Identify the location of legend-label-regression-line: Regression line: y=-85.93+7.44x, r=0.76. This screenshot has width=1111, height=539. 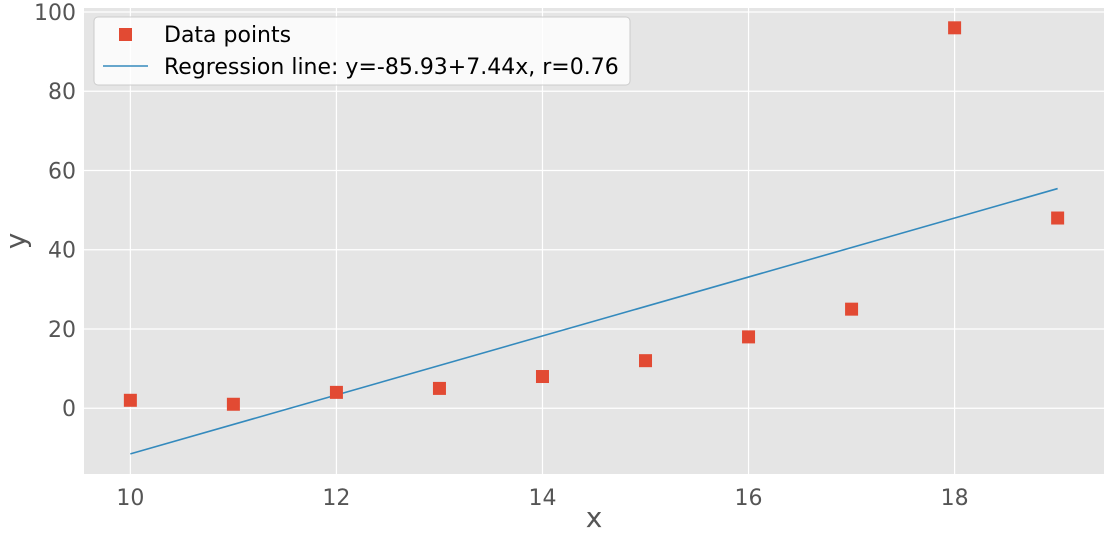
(391, 67).